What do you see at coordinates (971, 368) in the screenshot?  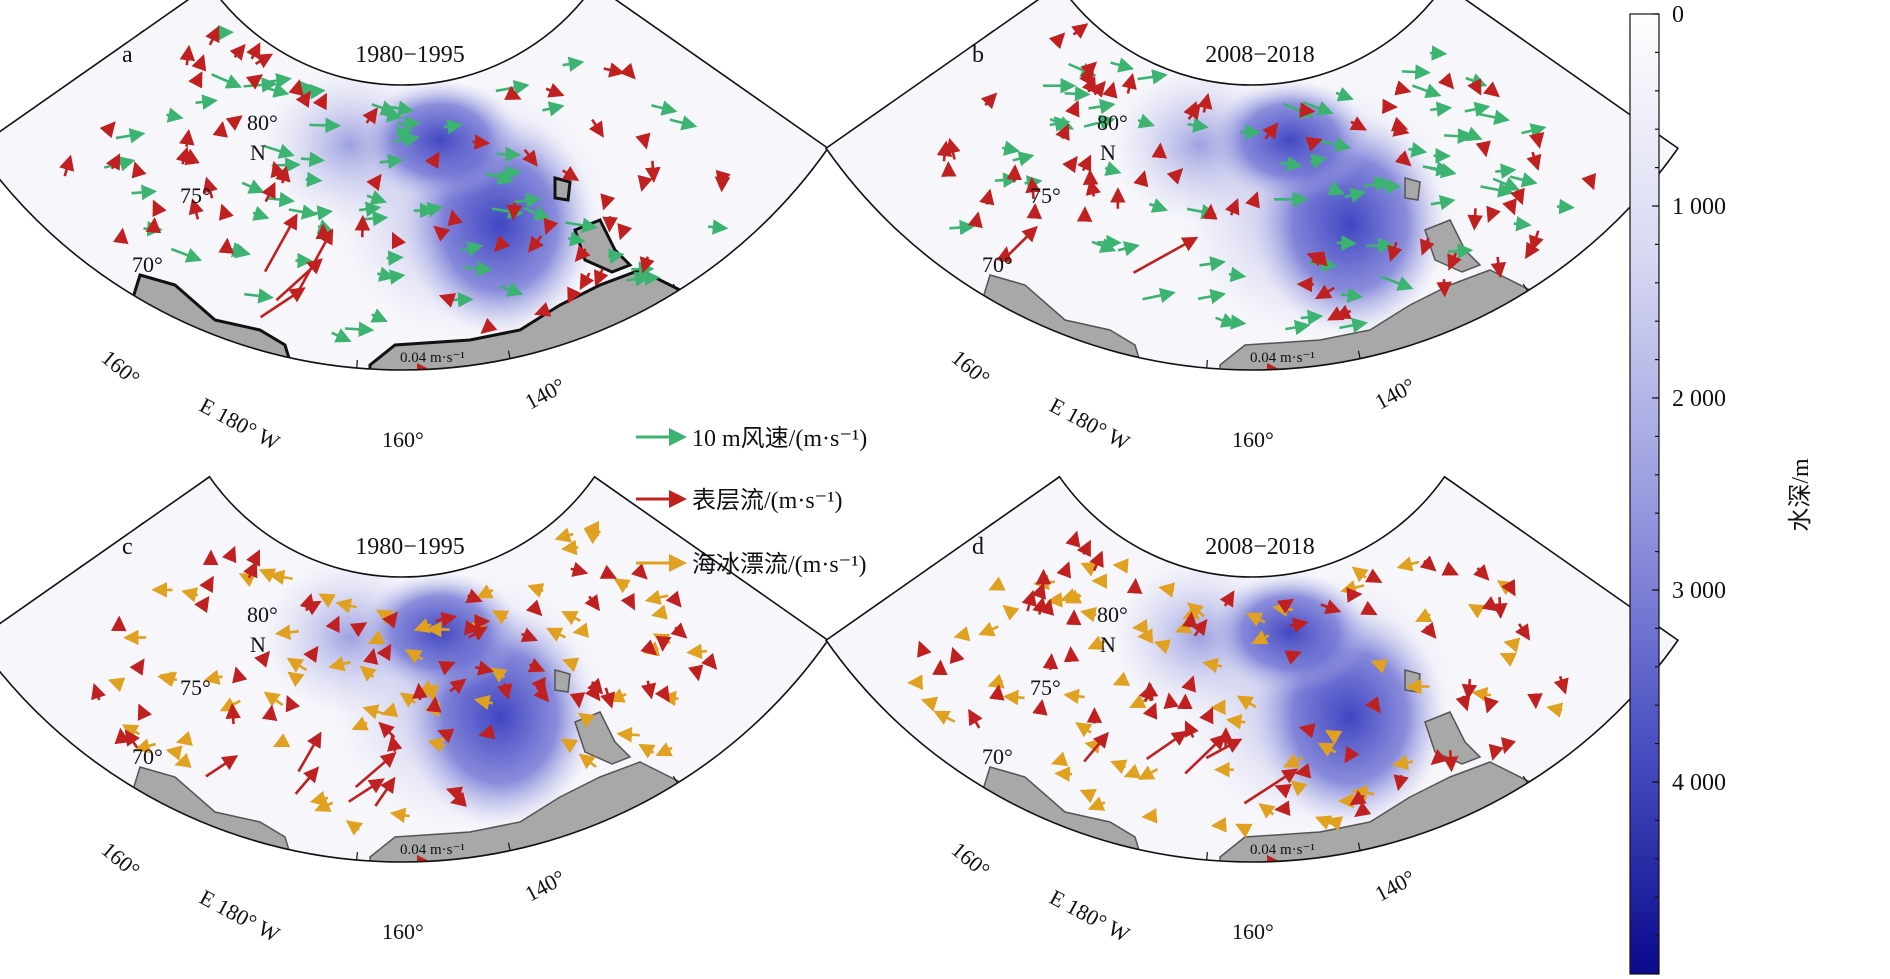 I see `longitude-label: 160°` at bounding box center [971, 368].